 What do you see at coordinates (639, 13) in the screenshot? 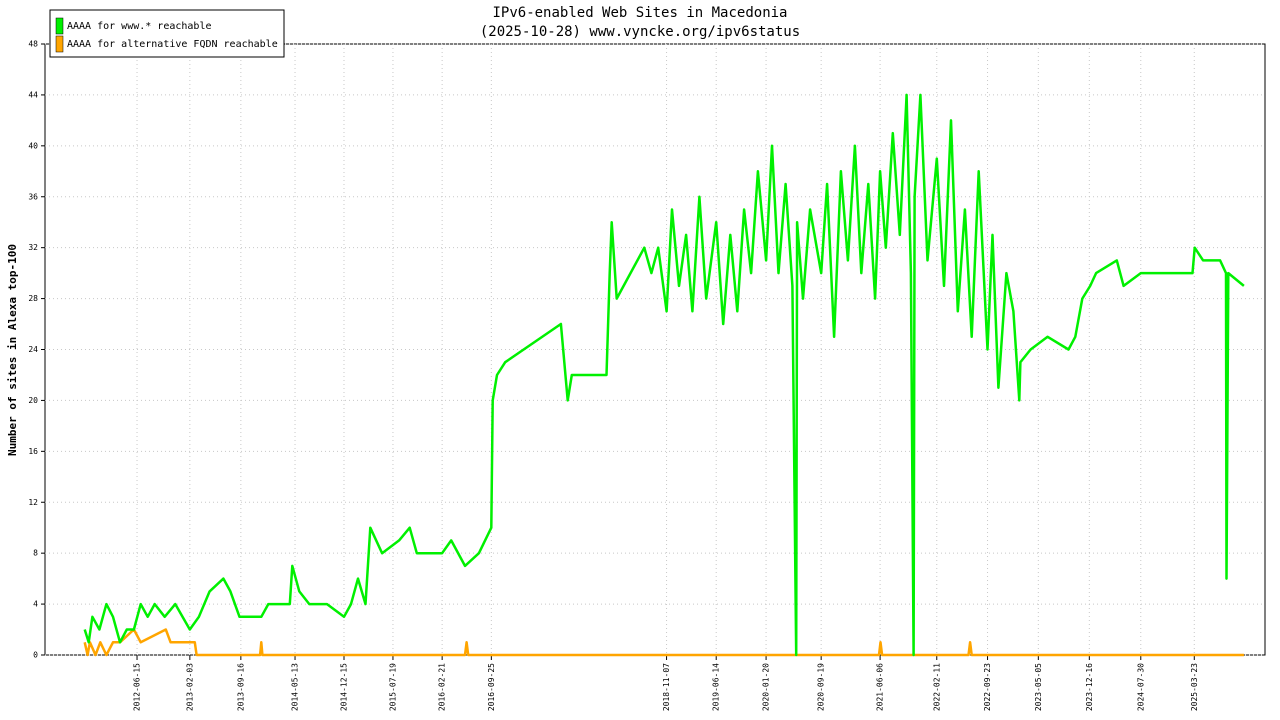
I see `chart-title: IPv6-enabled Web Sites in Macedonia` at bounding box center [639, 13].